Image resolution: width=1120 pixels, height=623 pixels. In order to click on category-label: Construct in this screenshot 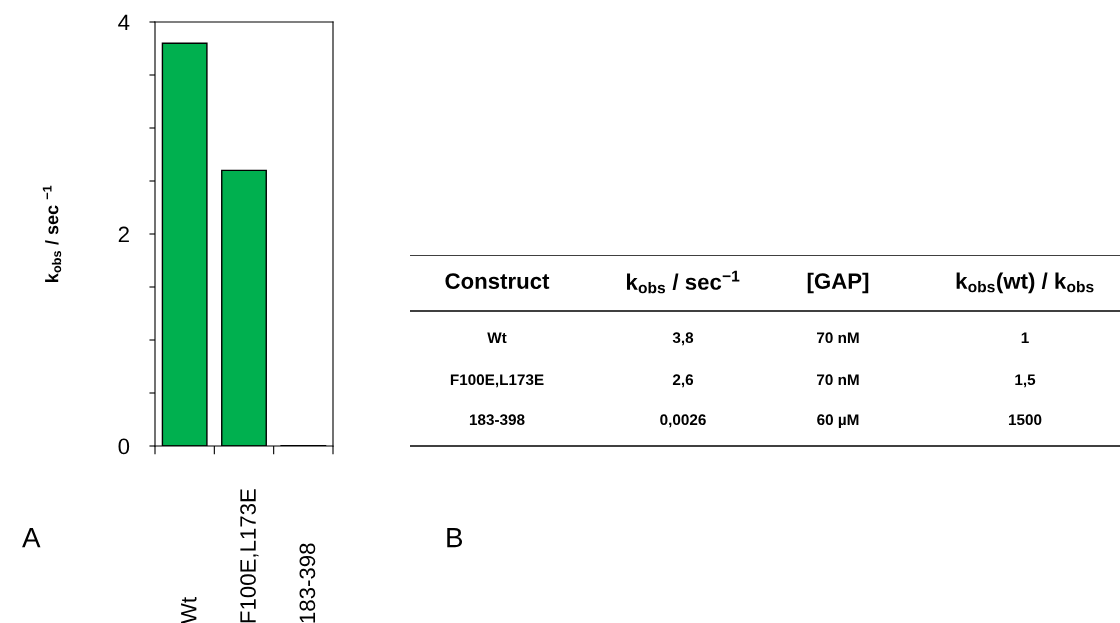, I will do `click(497, 281)`.